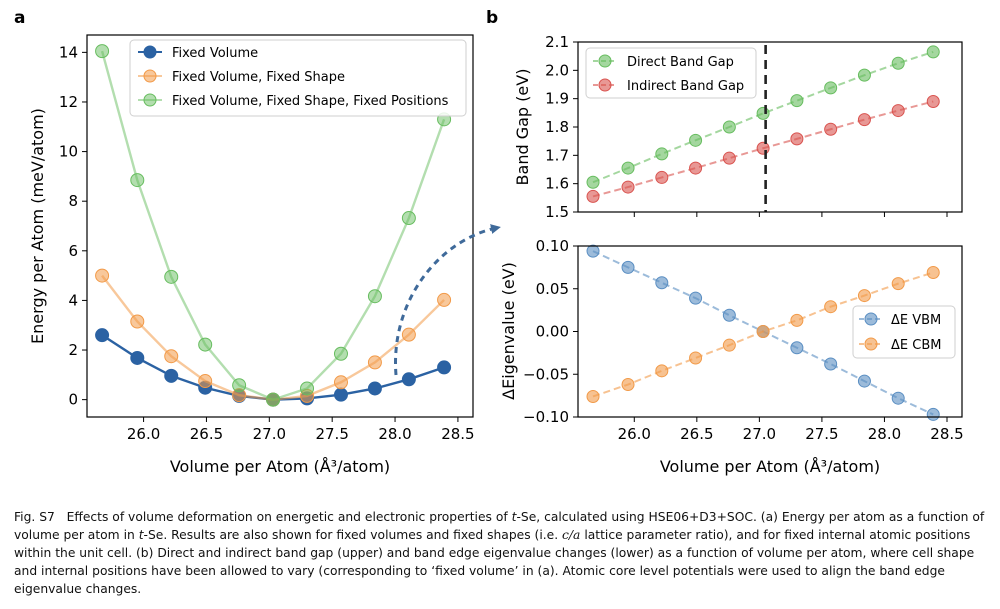 The height and width of the screenshot is (609, 1000). Describe the element at coordinates (900, 332) in the screenshot. I see `legend-entries: ΔE VBM ΔE CBM` at that location.